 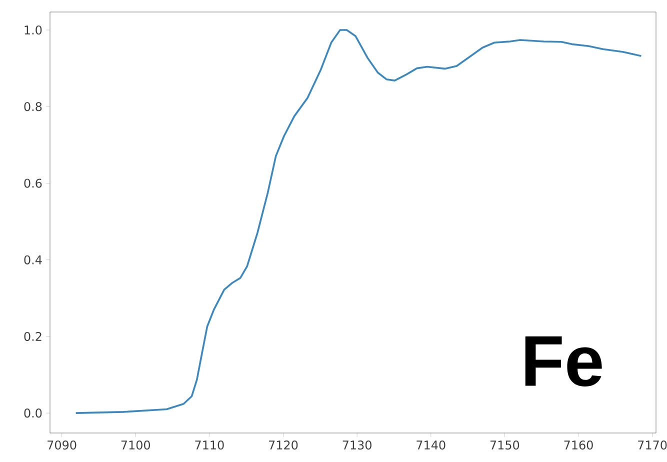 What do you see at coordinates (33, 30) in the screenshot?
I see `y-tick-label: 1.0` at bounding box center [33, 30].